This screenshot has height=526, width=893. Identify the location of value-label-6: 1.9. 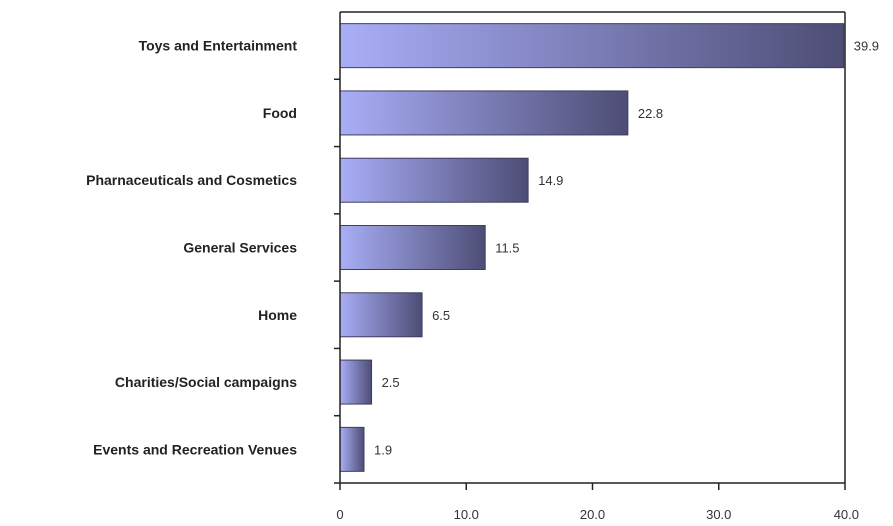
(383, 449).